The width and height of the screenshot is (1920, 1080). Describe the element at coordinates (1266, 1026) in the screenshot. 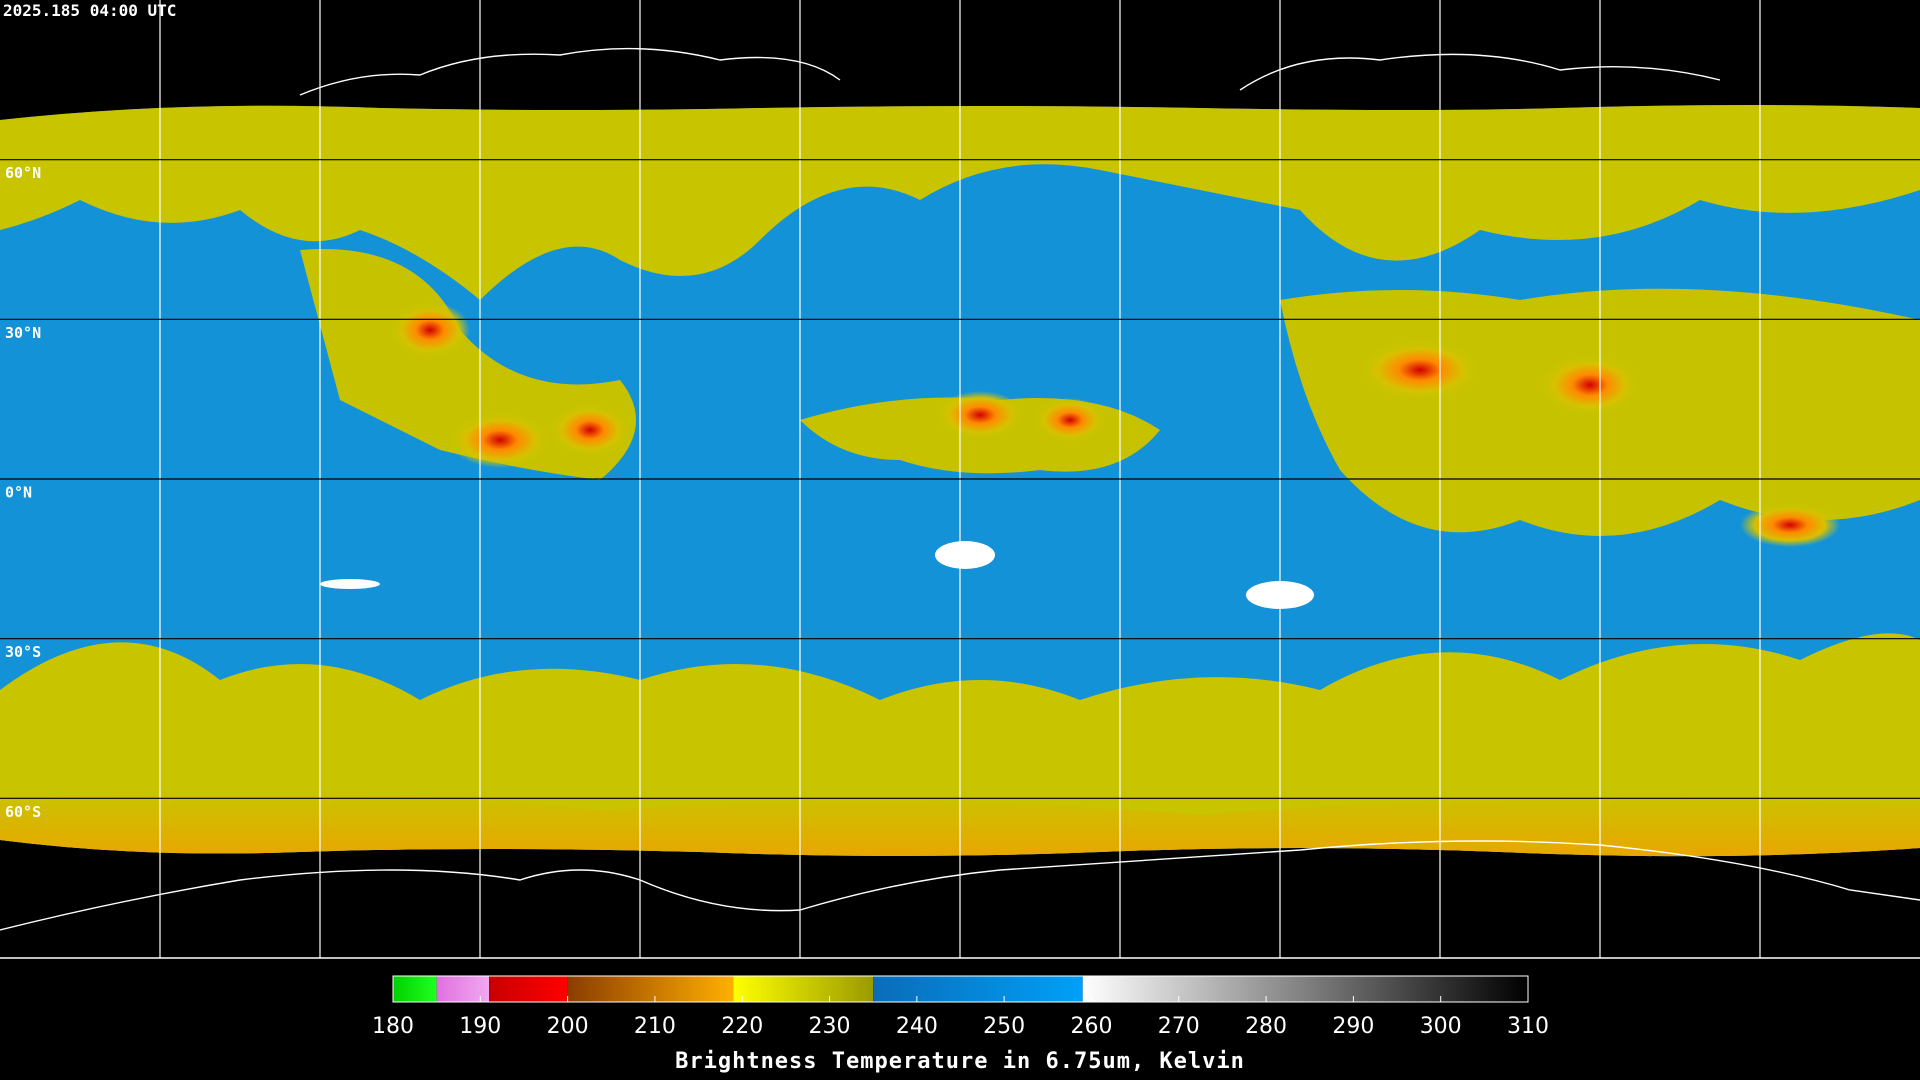

I see `colorbar-tick-label: 280` at that location.